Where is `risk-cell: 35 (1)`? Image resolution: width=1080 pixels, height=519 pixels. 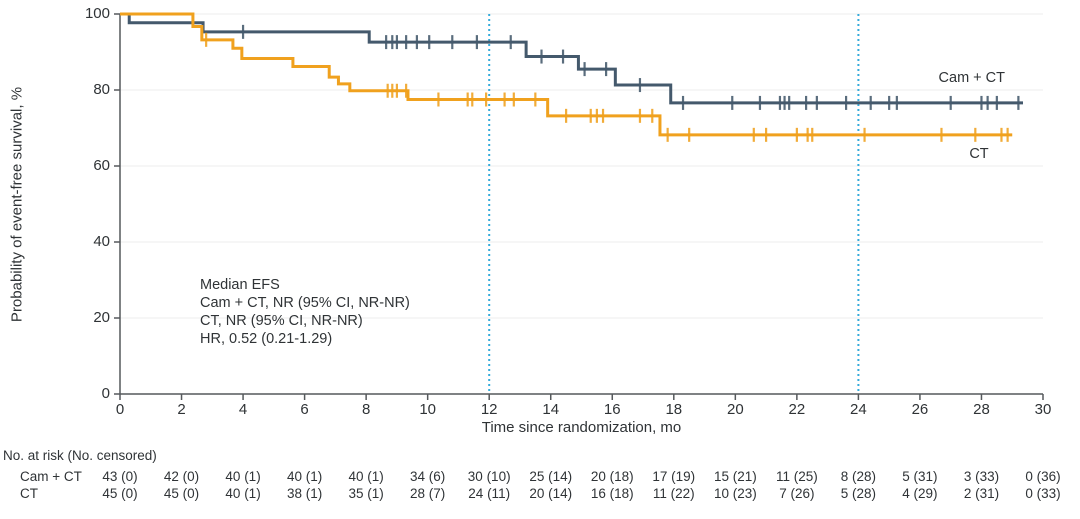
risk-cell: 35 (1) is located at coordinates (366, 493).